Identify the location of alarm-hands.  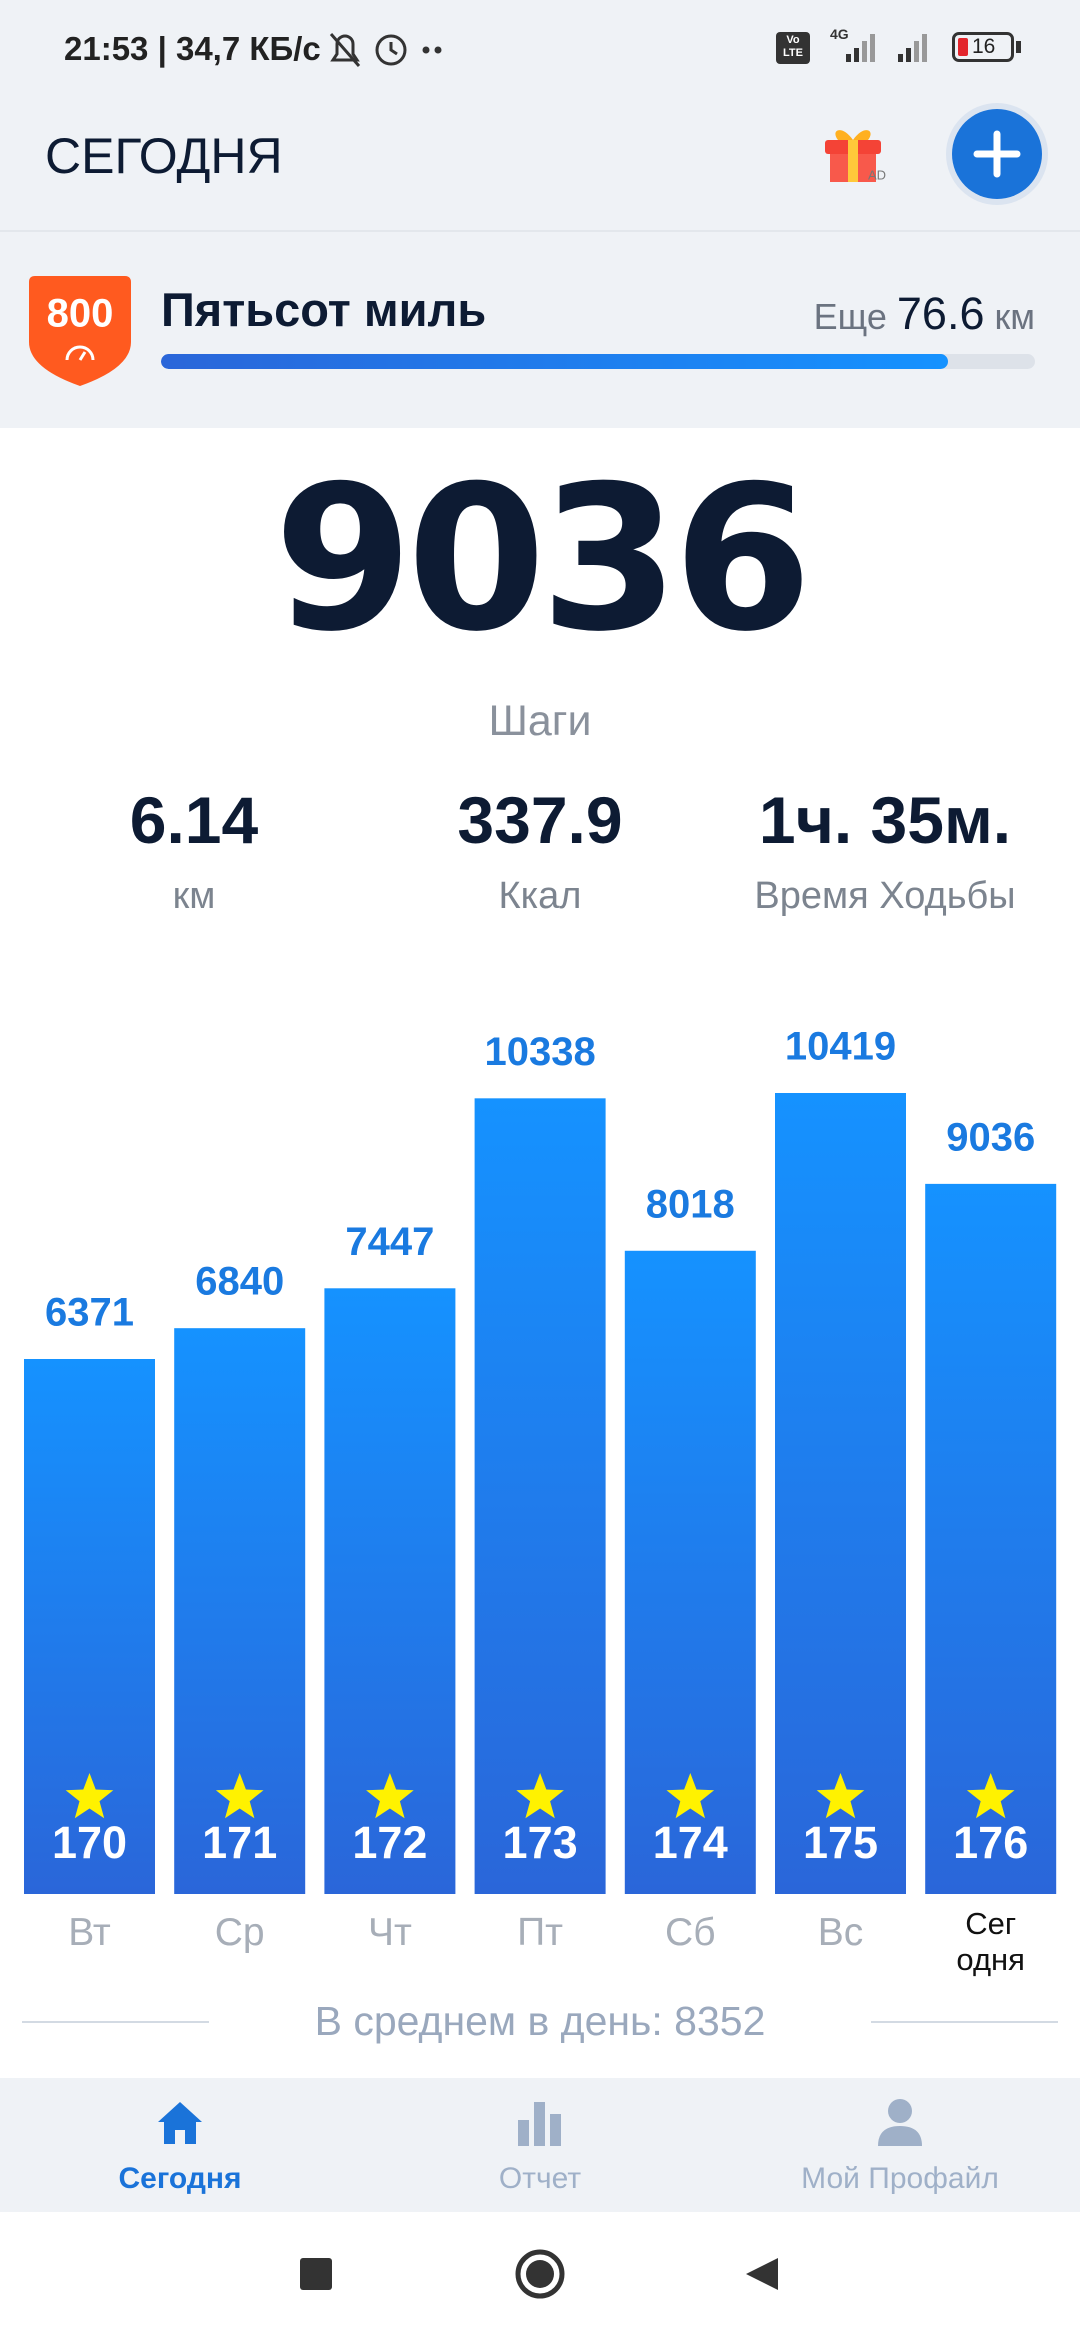
(393, 49).